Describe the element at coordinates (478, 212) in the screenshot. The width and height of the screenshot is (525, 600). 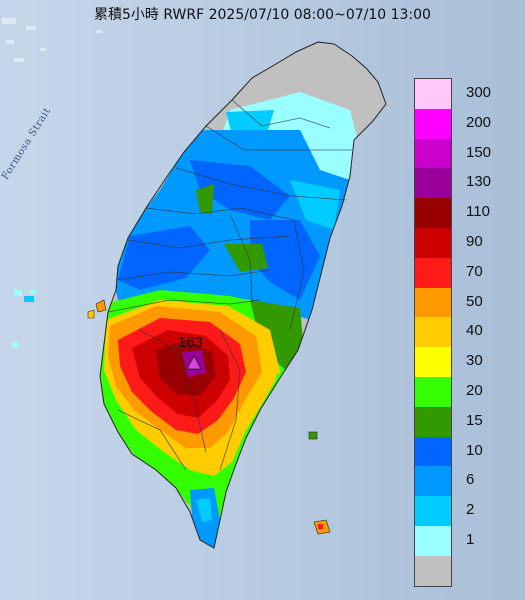
I see `legend-label: 110` at that location.